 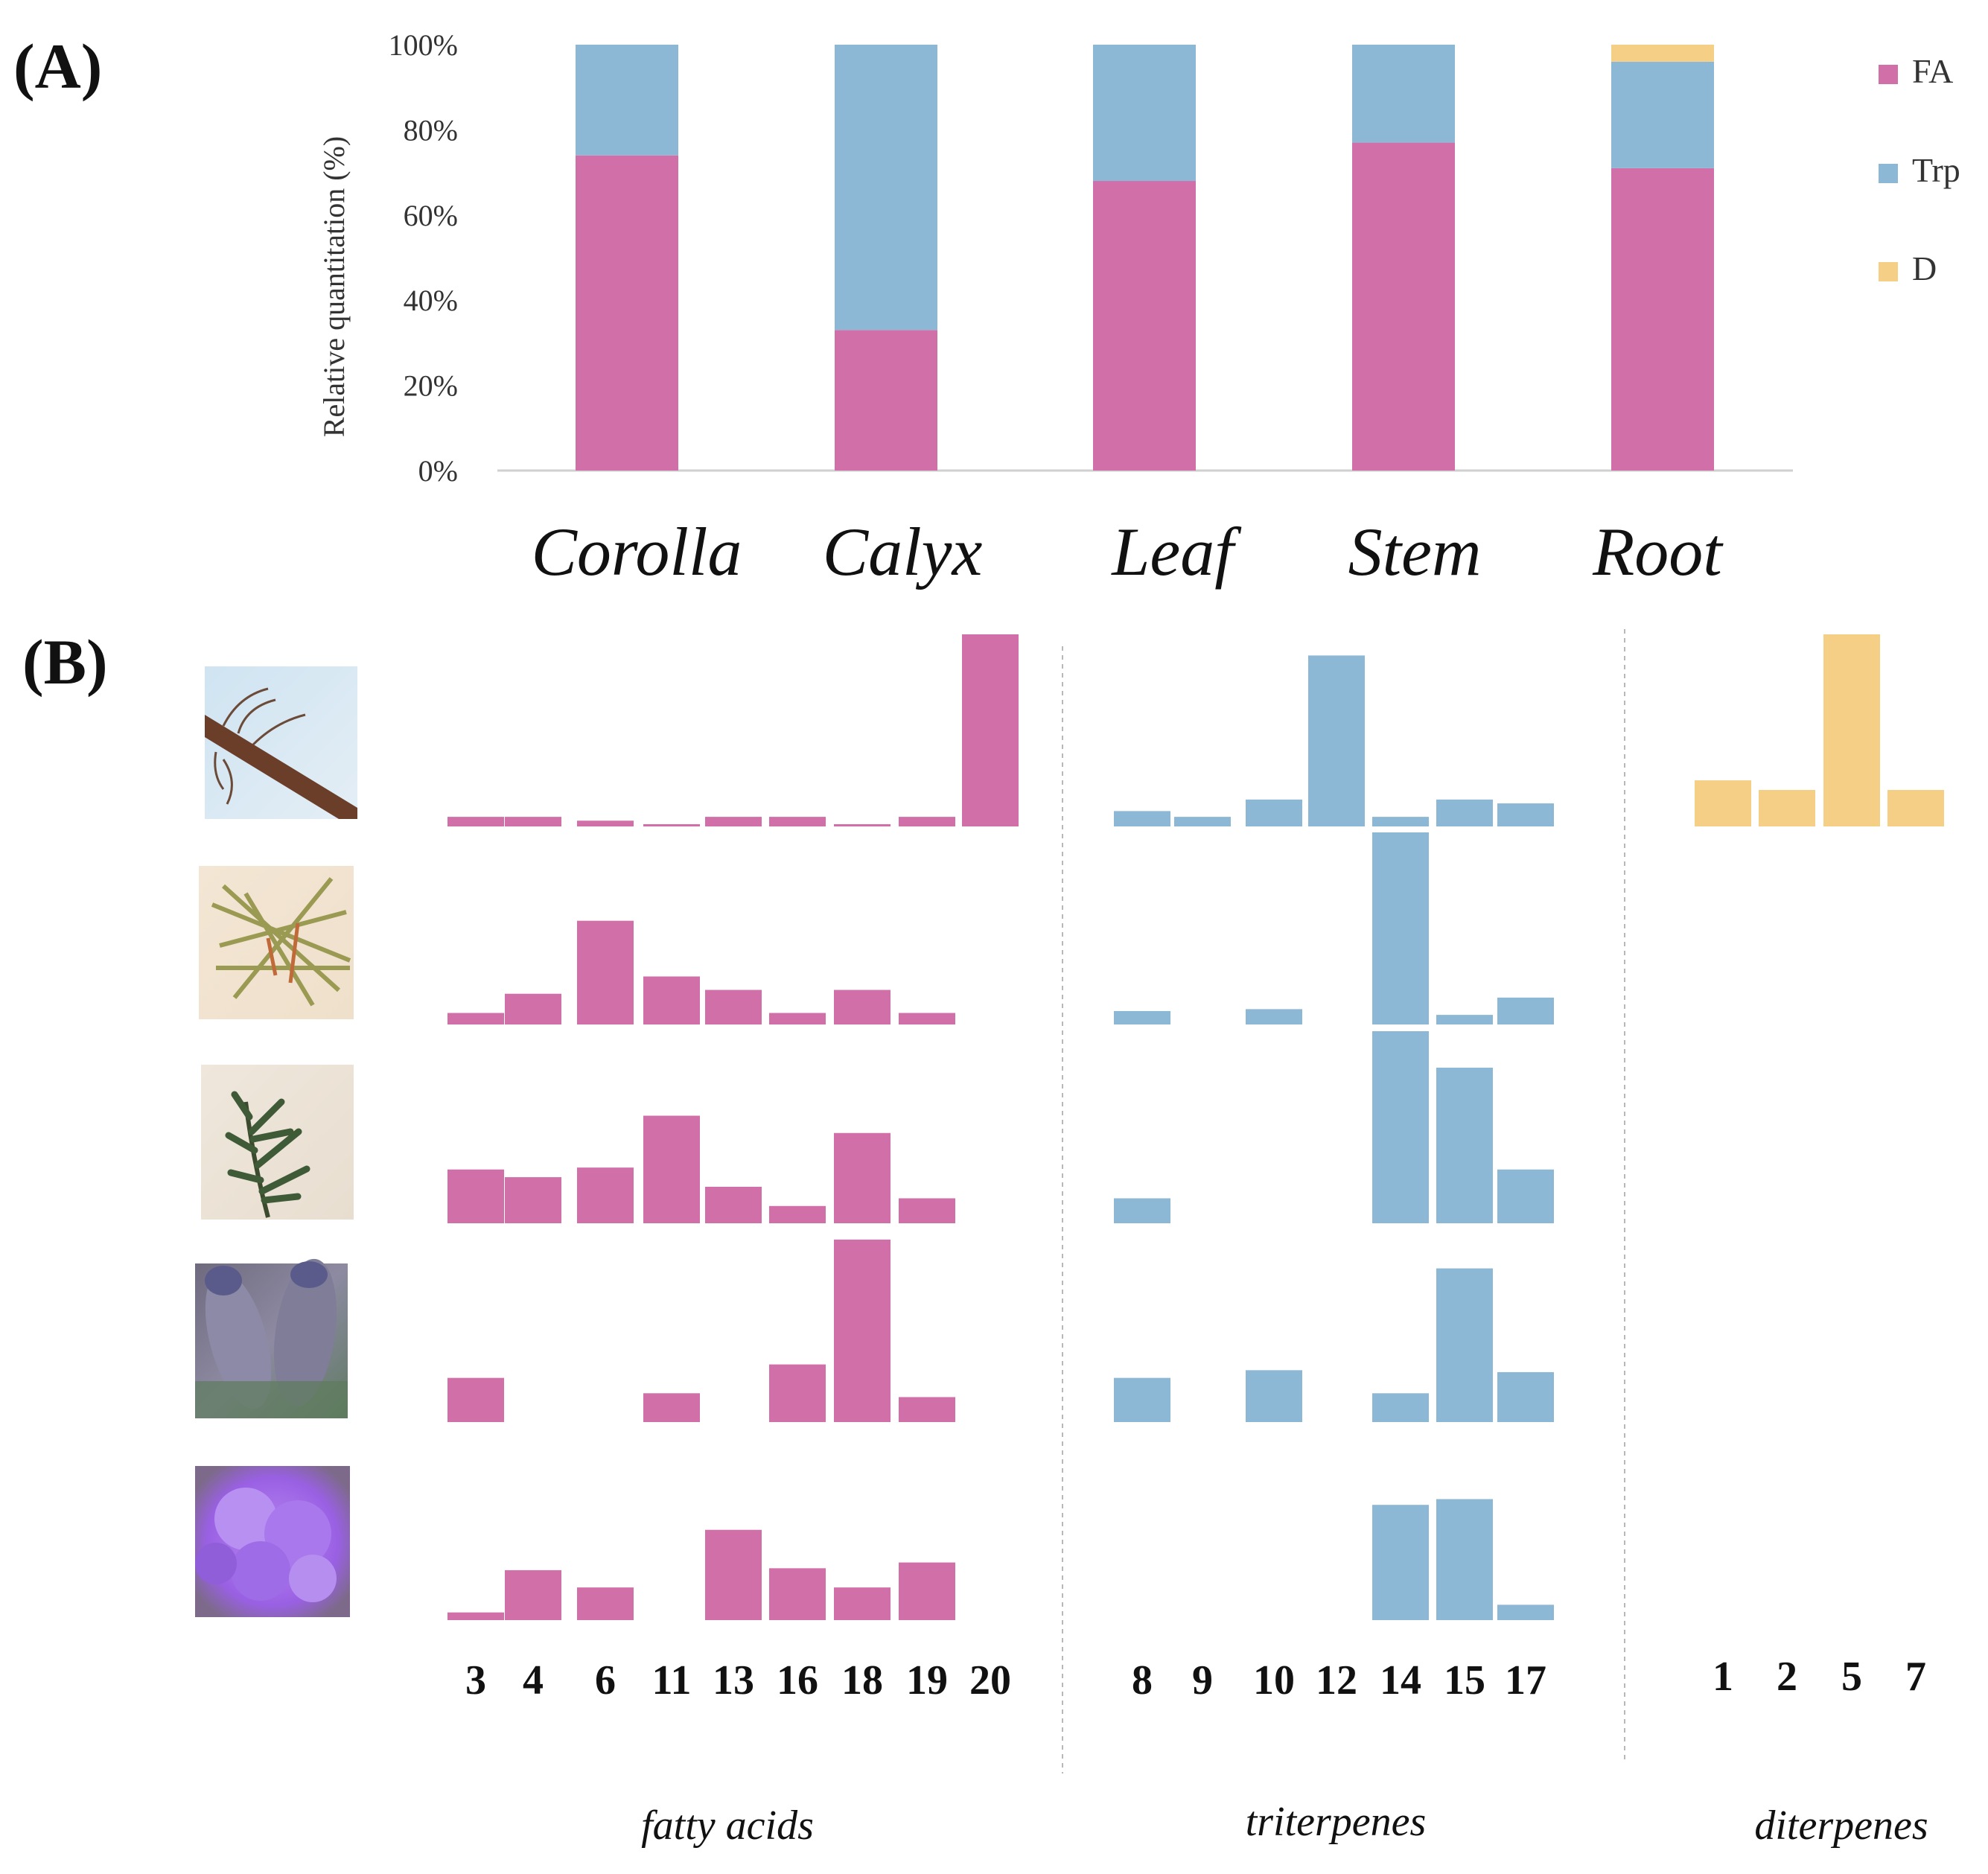 What do you see at coordinates (1525, 1680) in the screenshot?
I see `compound-label-17: 17` at bounding box center [1525, 1680].